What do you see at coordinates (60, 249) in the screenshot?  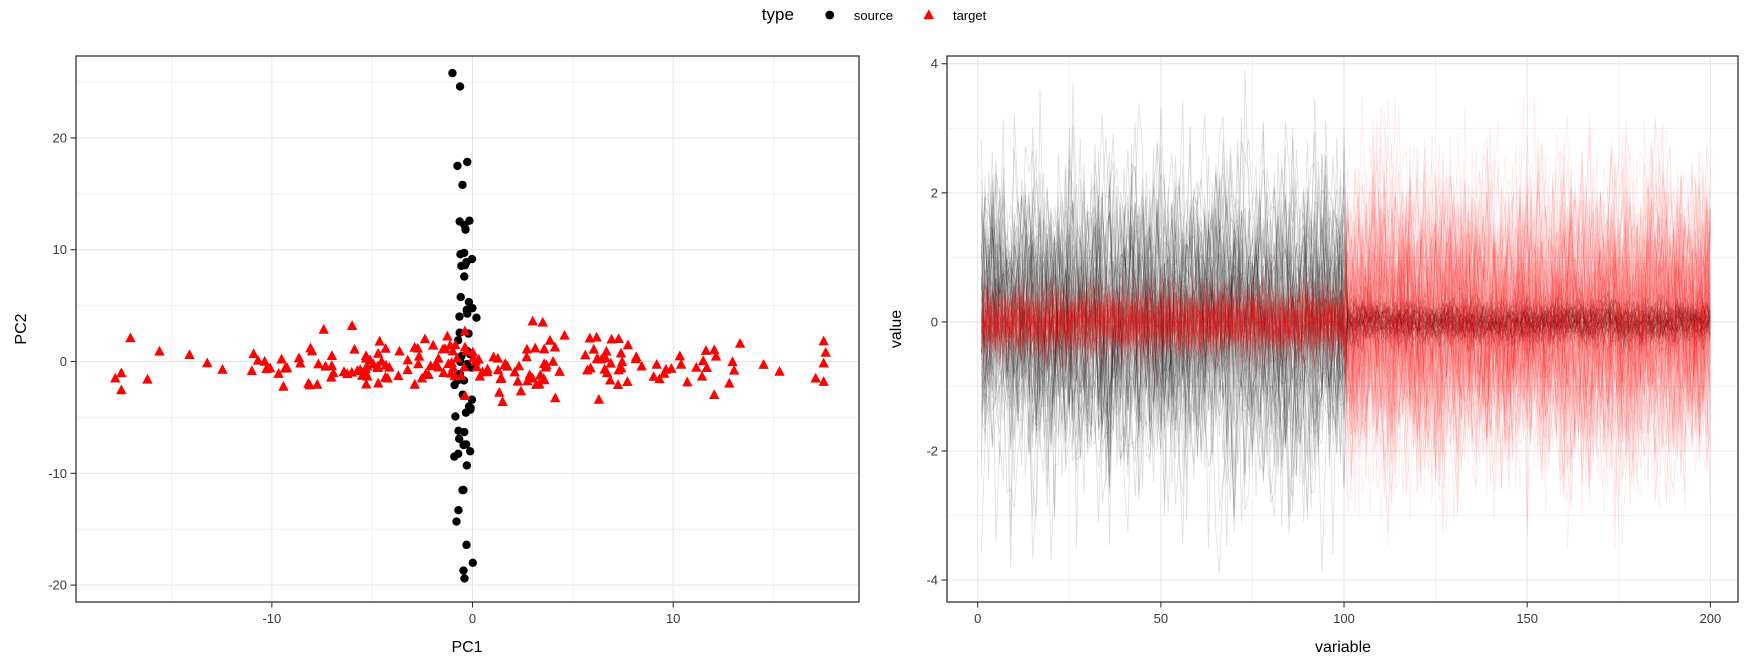 I see `y-tick-label: 10` at bounding box center [60, 249].